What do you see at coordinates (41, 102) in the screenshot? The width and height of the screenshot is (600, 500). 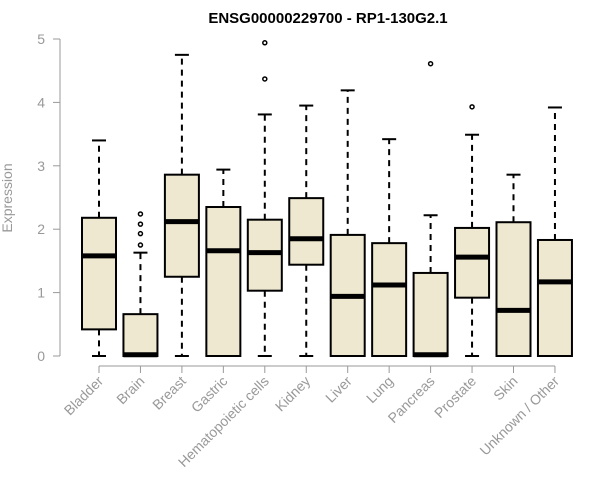 I see `y-tick-label: 4` at bounding box center [41, 102].